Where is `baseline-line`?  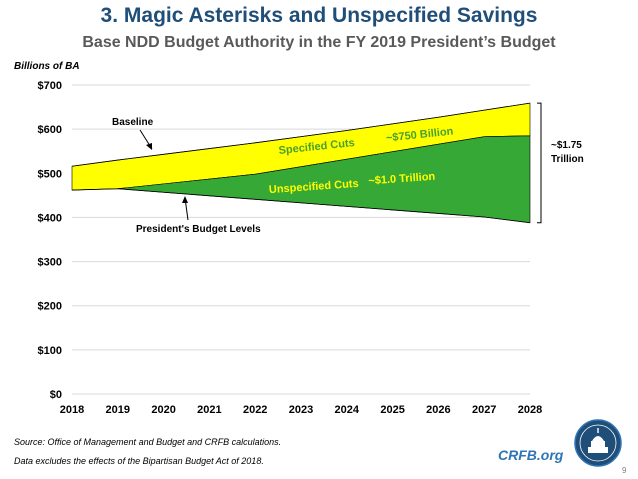 baseline-line is located at coordinates (301, 134).